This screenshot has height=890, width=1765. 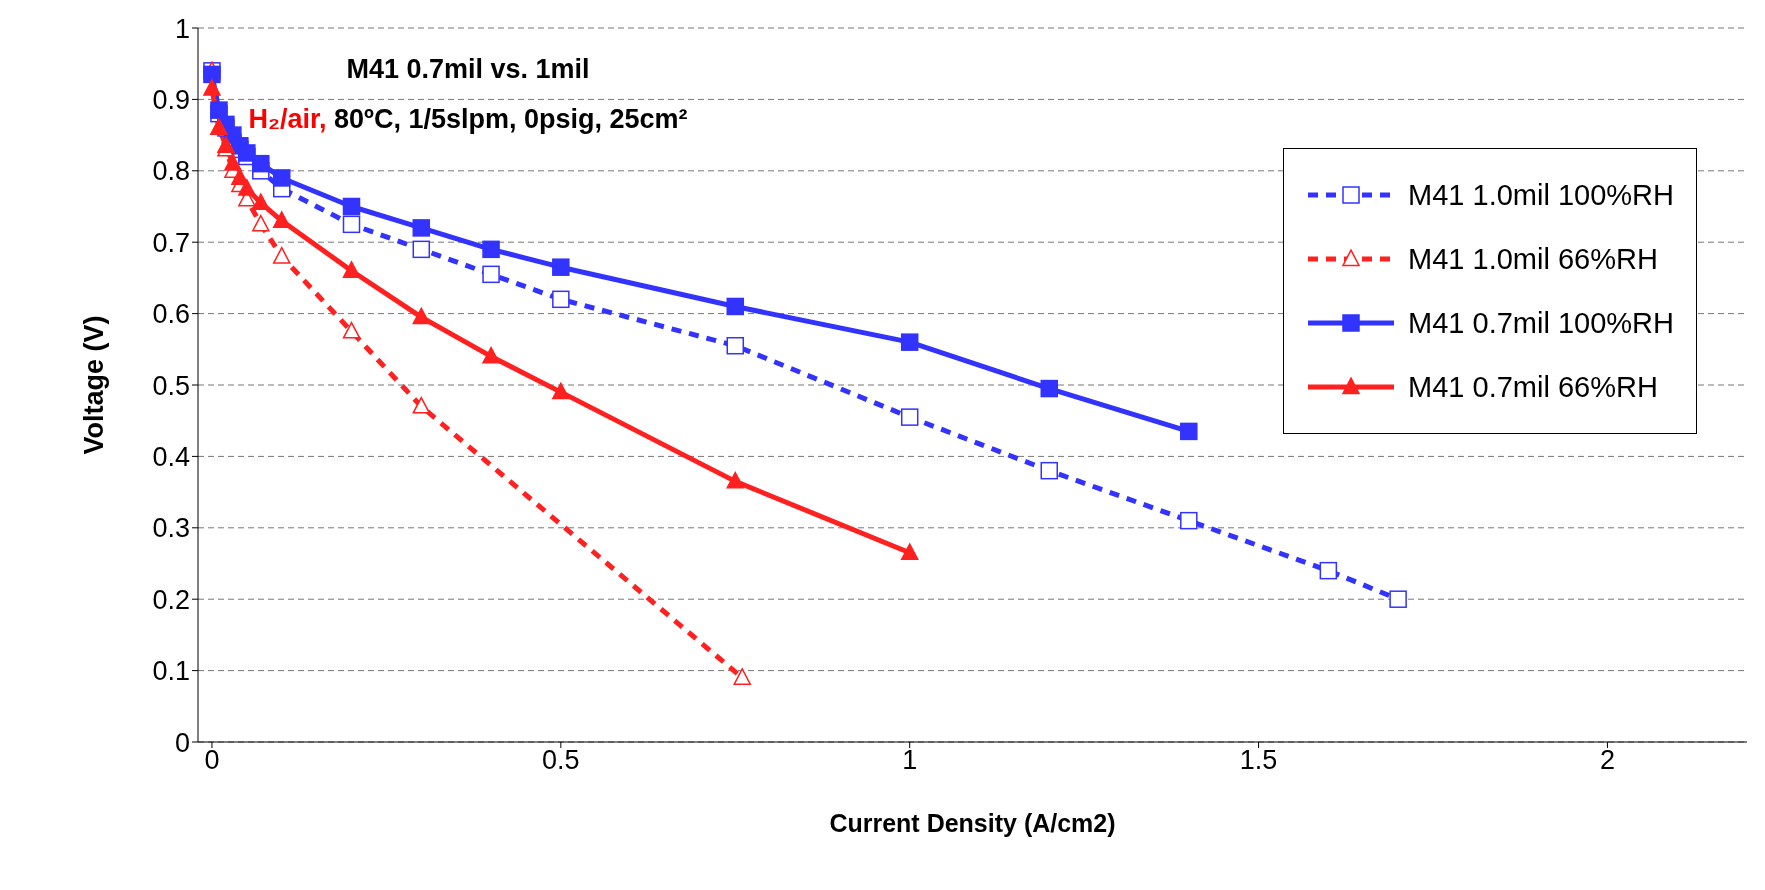 What do you see at coordinates (1533, 387) in the screenshot?
I see `legend-label: M41 0.7mil 66%RH` at bounding box center [1533, 387].